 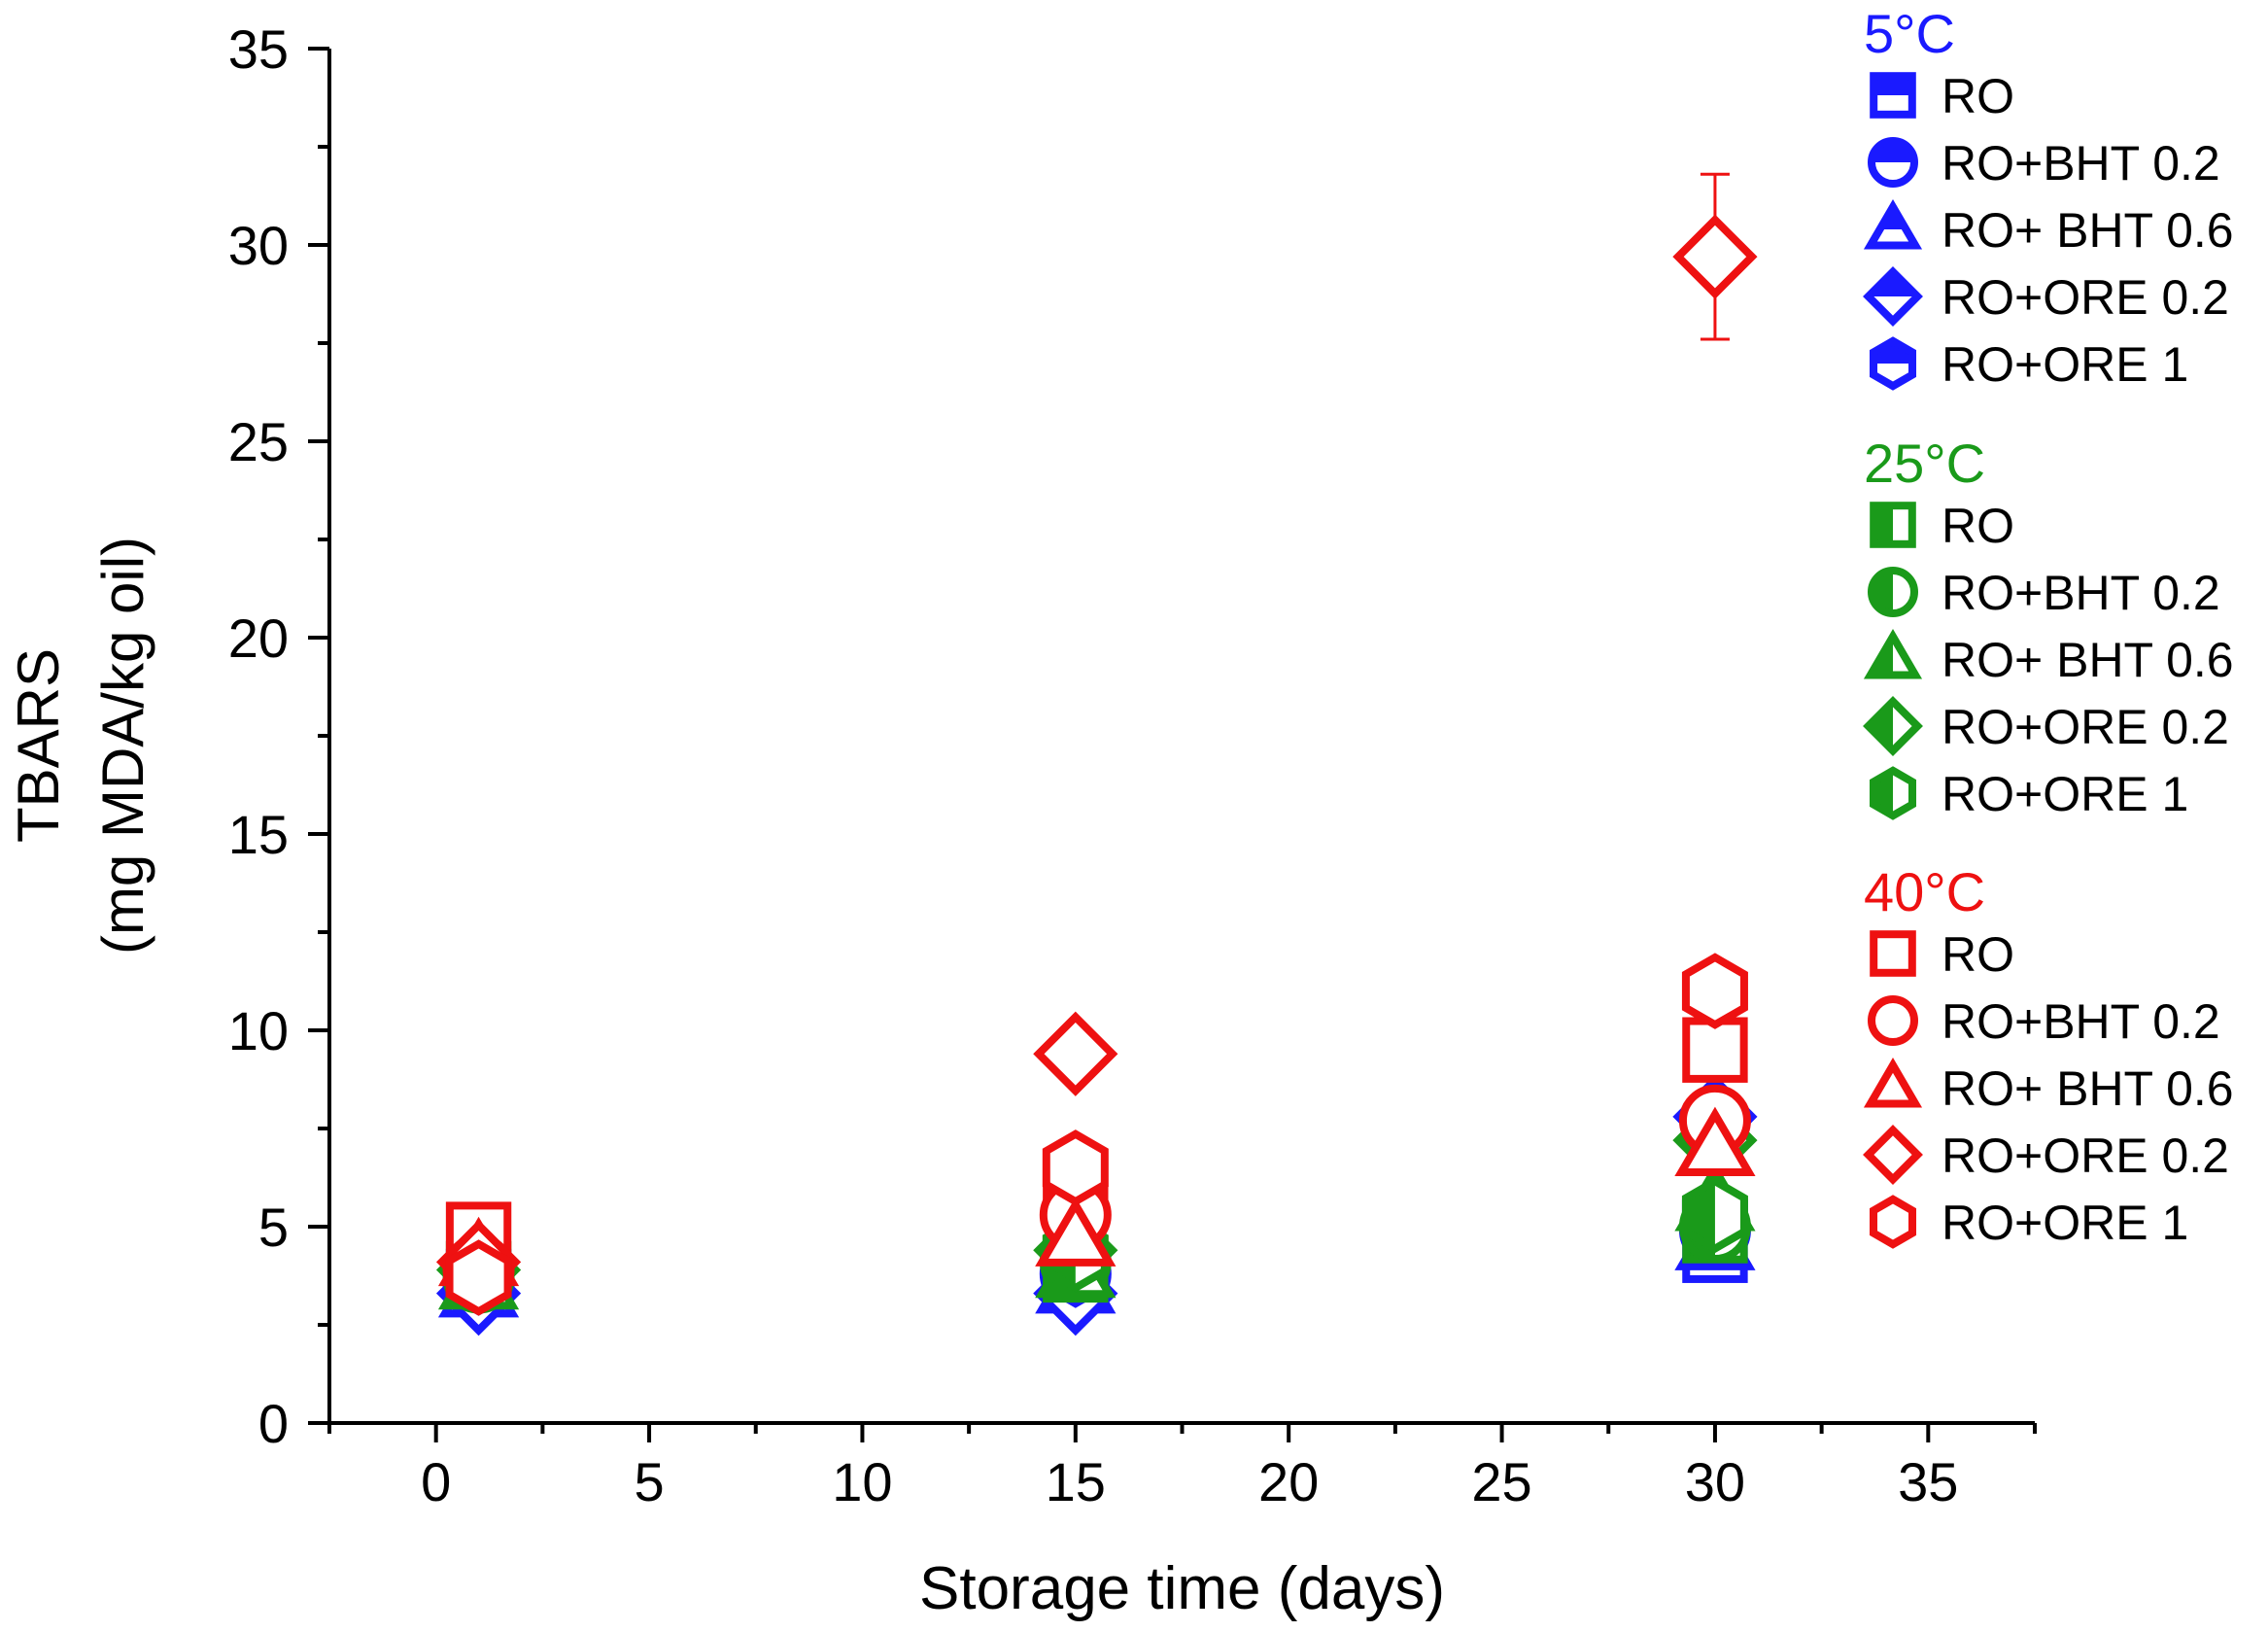 What do you see at coordinates (258, 441) in the screenshot?
I see `y-tick-label: 25` at bounding box center [258, 441].